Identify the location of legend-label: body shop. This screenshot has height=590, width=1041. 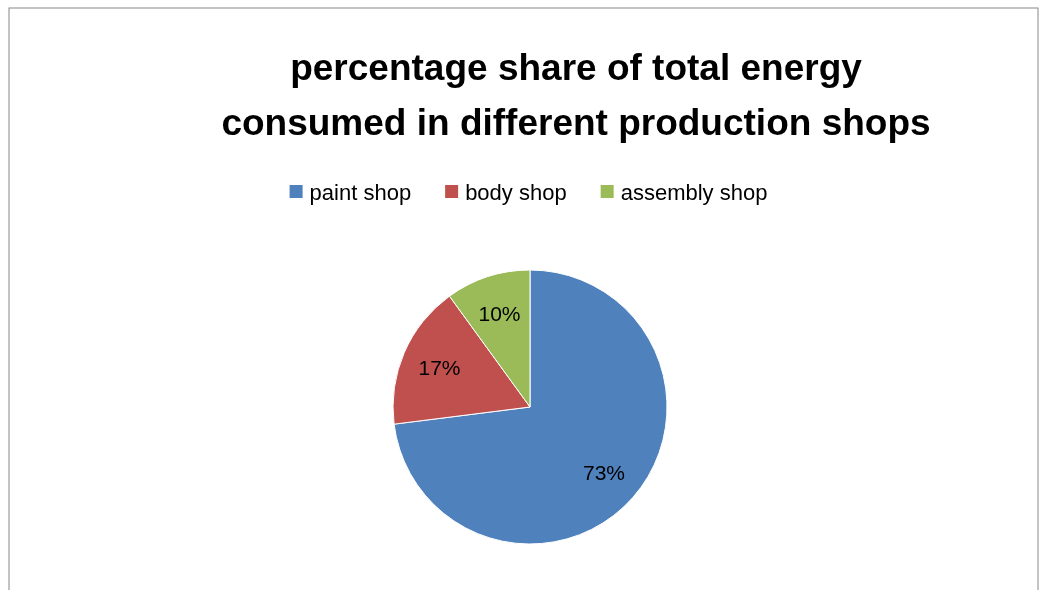
(516, 192).